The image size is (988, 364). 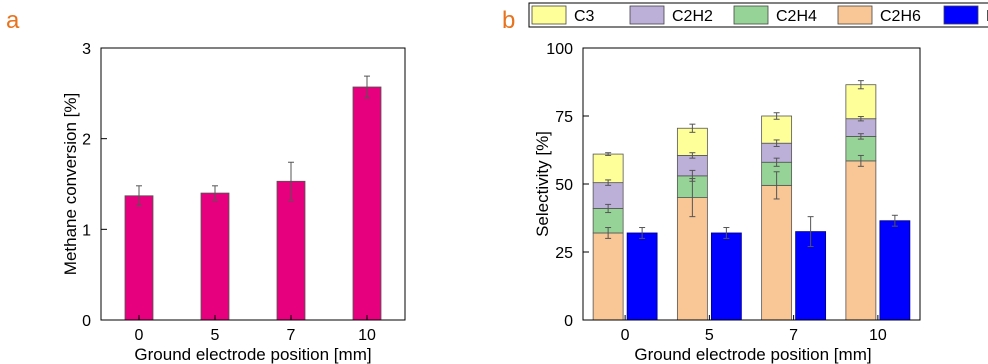 What do you see at coordinates (252, 354) in the screenshot?
I see `panel-a-x-axis-label: Ground electrode position [mm]` at bounding box center [252, 354].